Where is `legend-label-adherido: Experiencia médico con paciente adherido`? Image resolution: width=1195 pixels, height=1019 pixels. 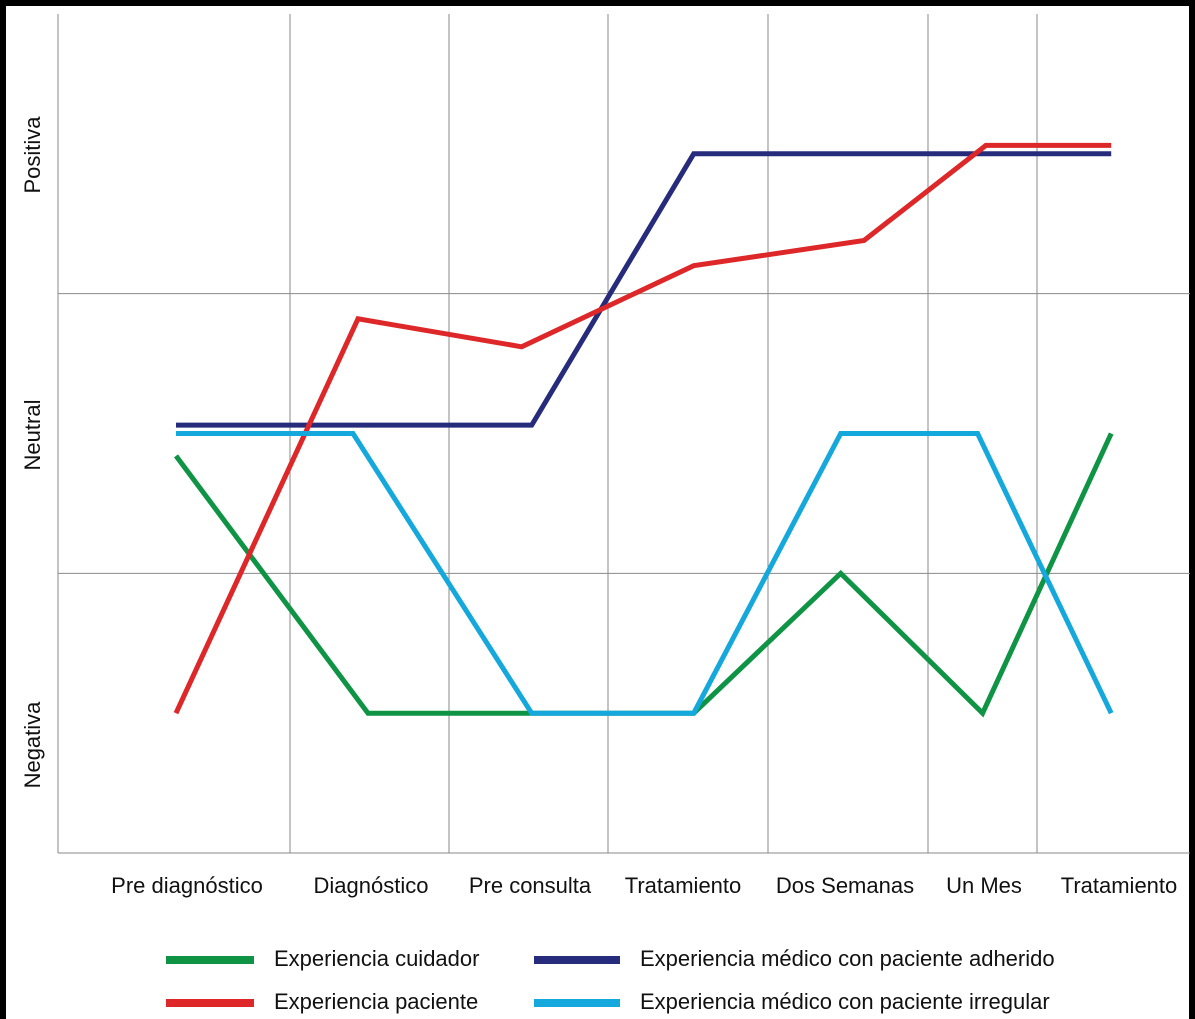
legend-label-adherido: Experiencia médico con paciente adherido is located at coordinates (847, 958).